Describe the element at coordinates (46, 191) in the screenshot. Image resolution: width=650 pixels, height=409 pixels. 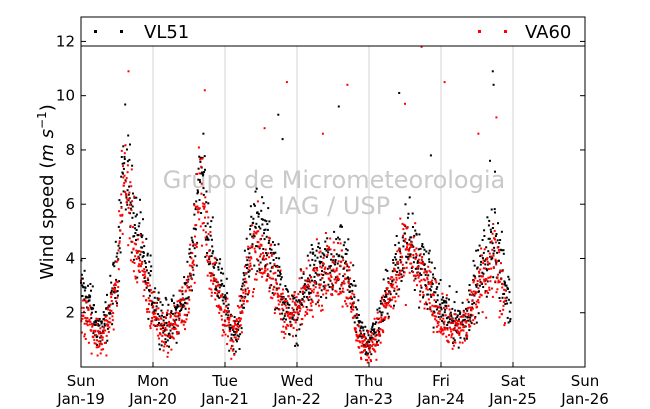
I see `y-axis-label: Wind speed (m s−1)` at that location.